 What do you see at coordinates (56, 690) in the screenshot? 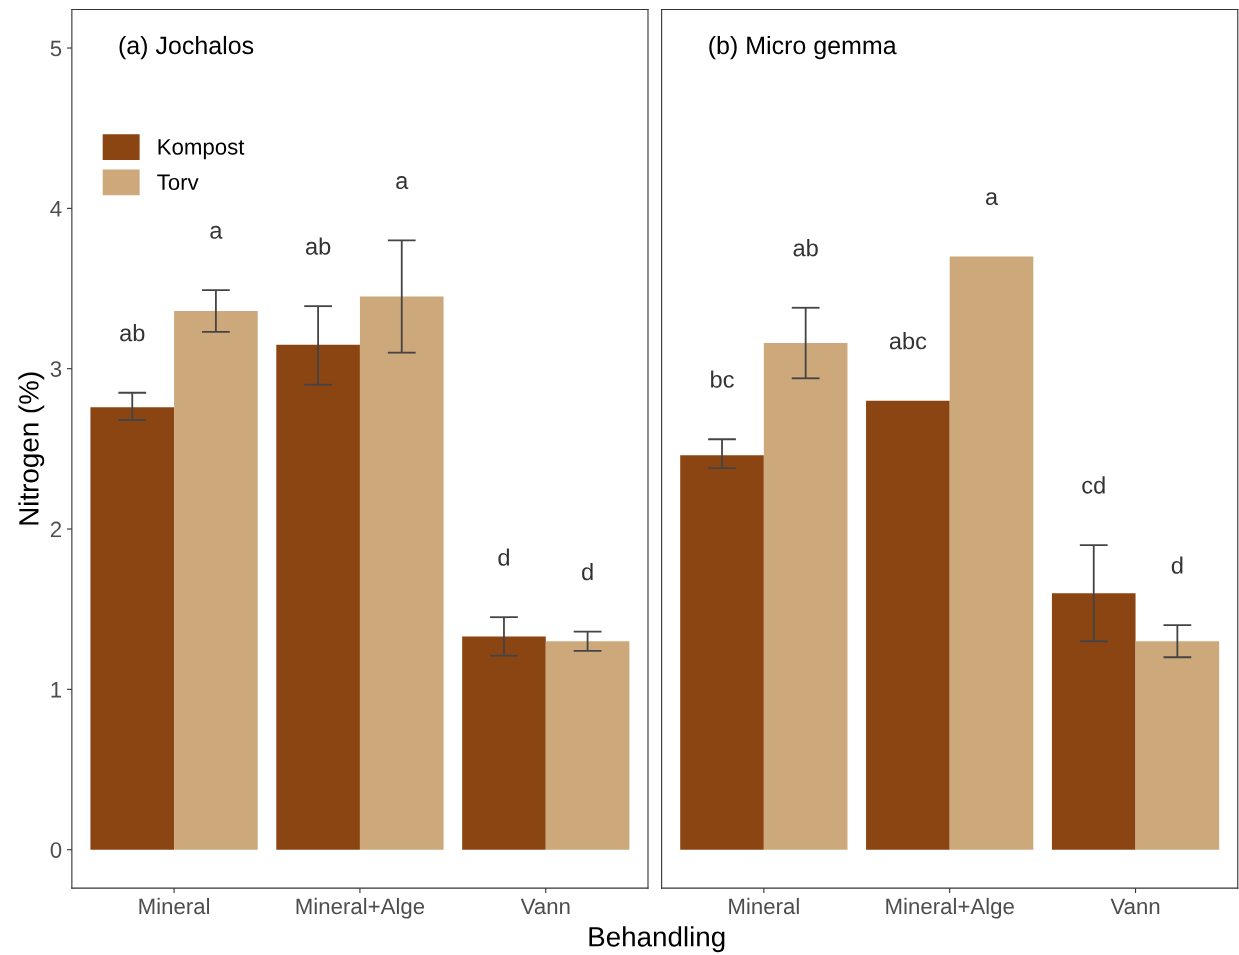
I see `y-tick-label: 1` at bounding box center [56, 690].